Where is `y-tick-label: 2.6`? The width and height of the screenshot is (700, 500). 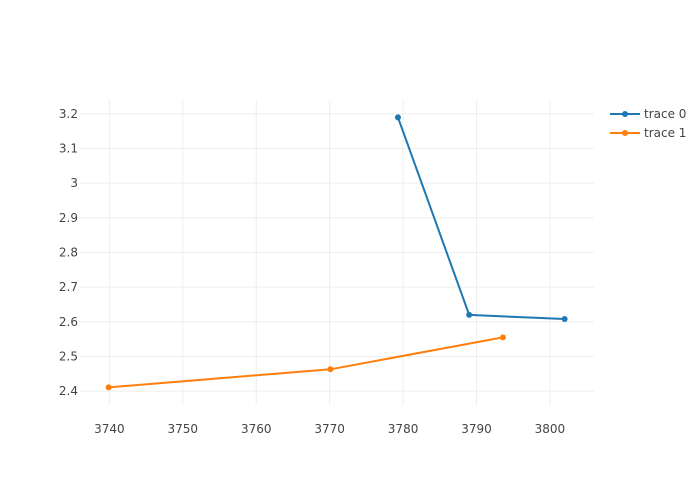
y-tick-label: 2.6 is located at coordinates (68, 322).